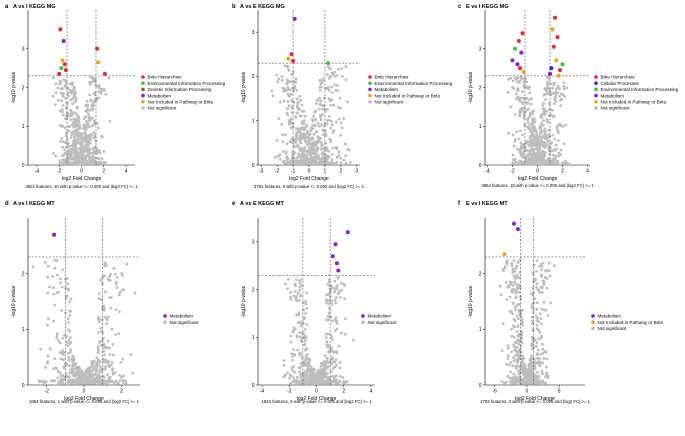  Describe the element at coordinates (277, 172) in the screenshot. I see `x-tick-label: -2` at that location.